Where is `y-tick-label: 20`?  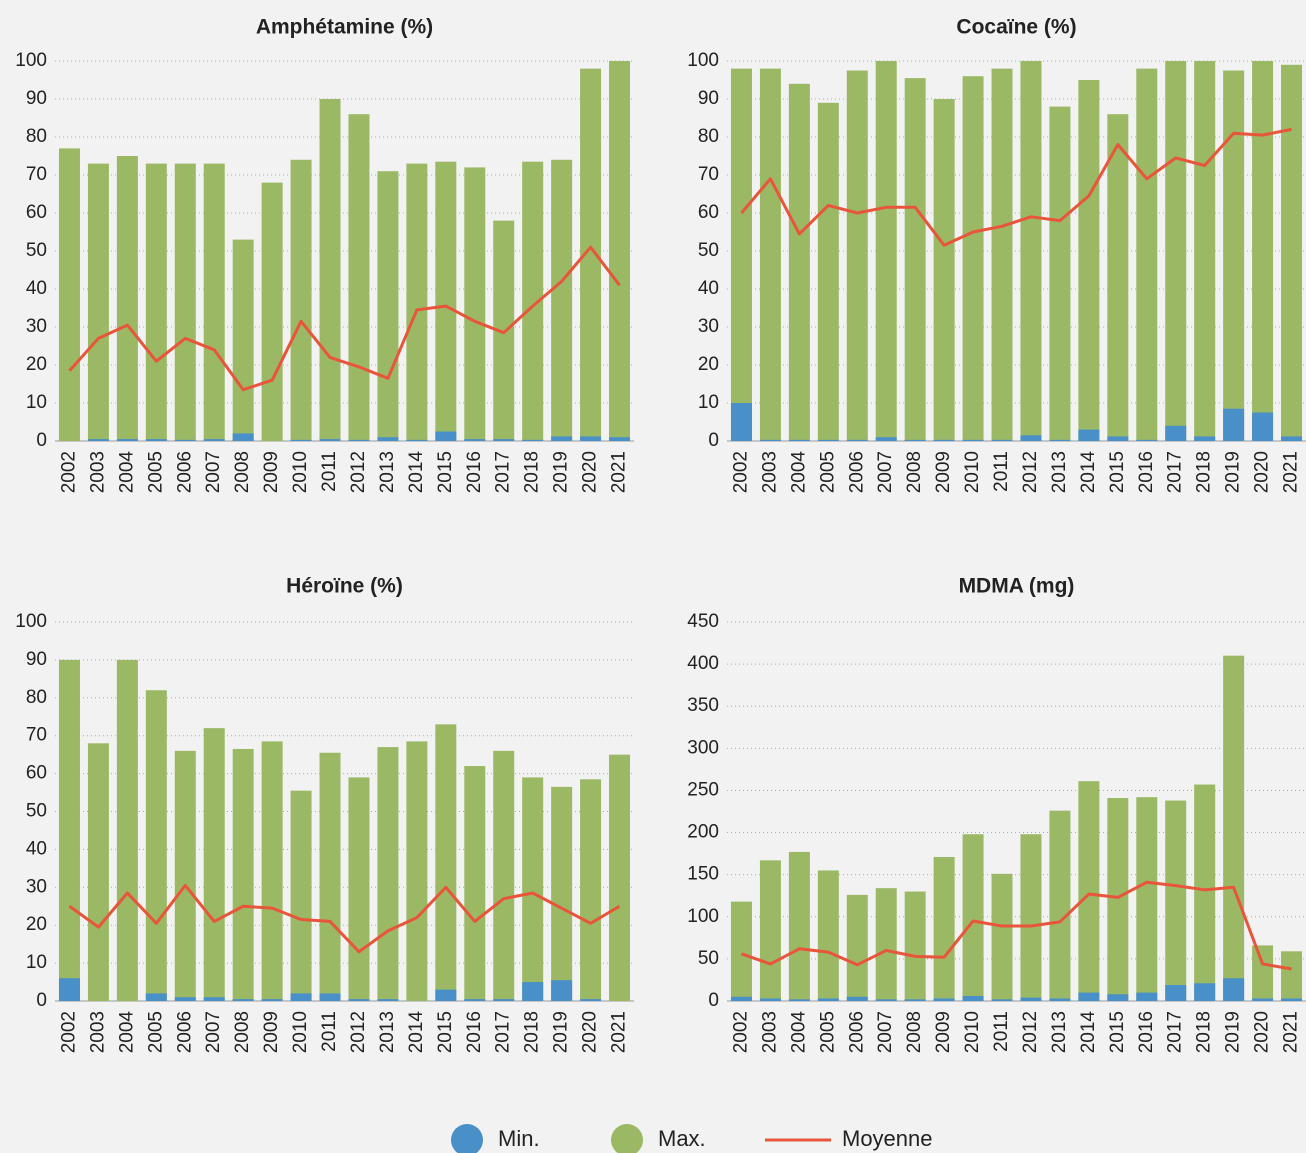
y-tick-label: 20 is located at coordinates (36, 364).